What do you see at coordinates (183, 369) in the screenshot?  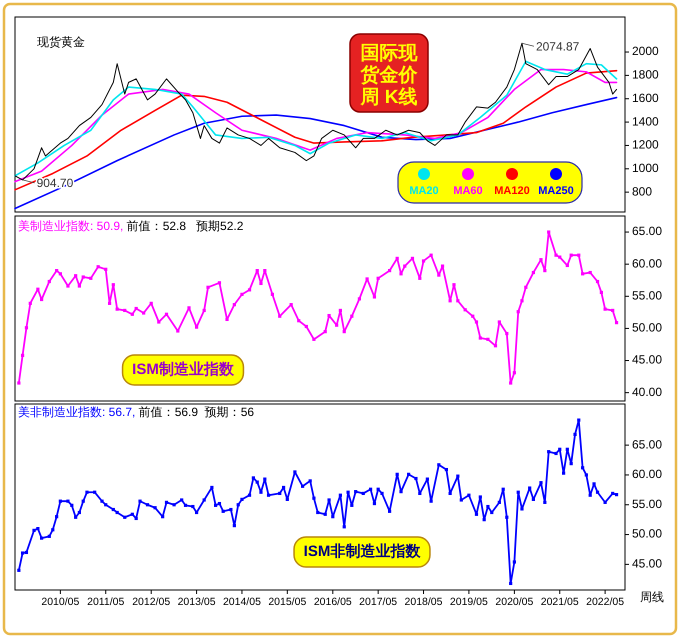 I see `annotation: ISM制造业指数` at bounding box center [183, 369].